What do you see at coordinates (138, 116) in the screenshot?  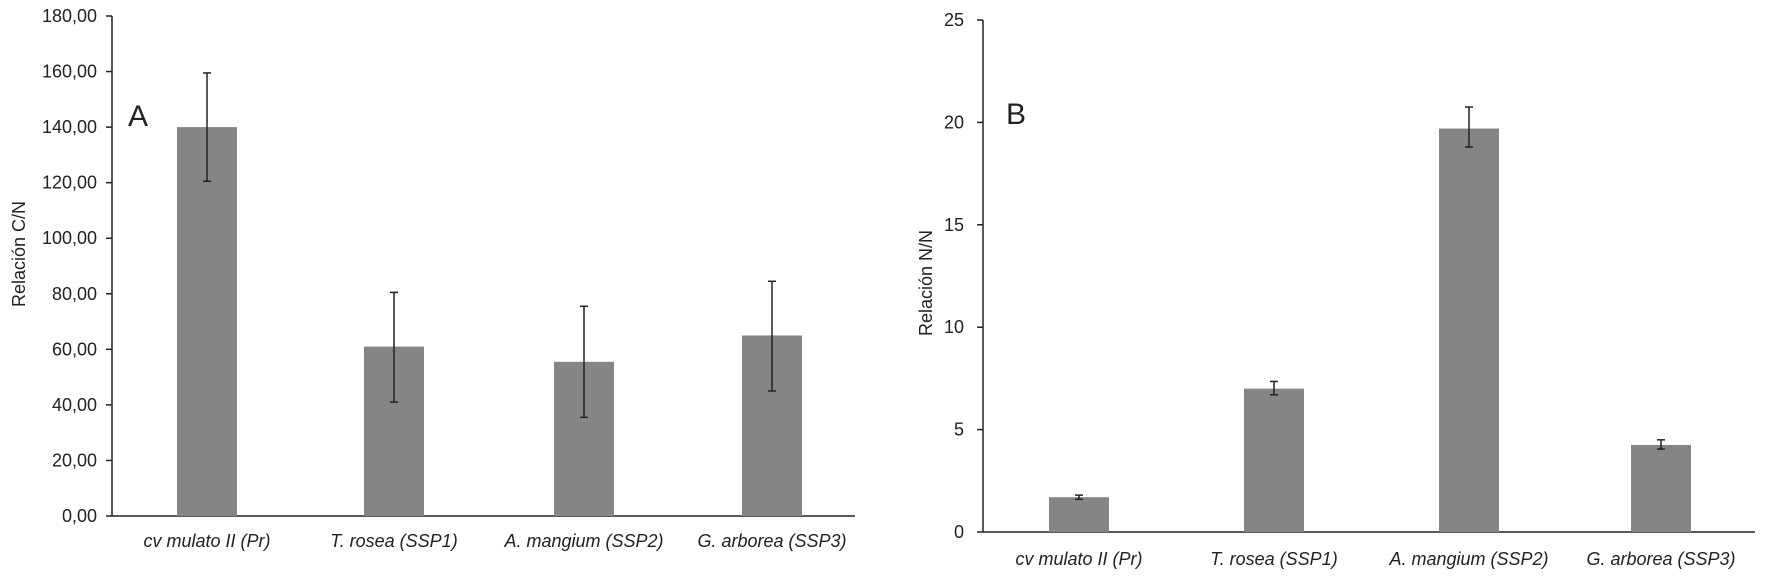 I see `chart-a-panel-label: A` at bounding box center [138, 116].